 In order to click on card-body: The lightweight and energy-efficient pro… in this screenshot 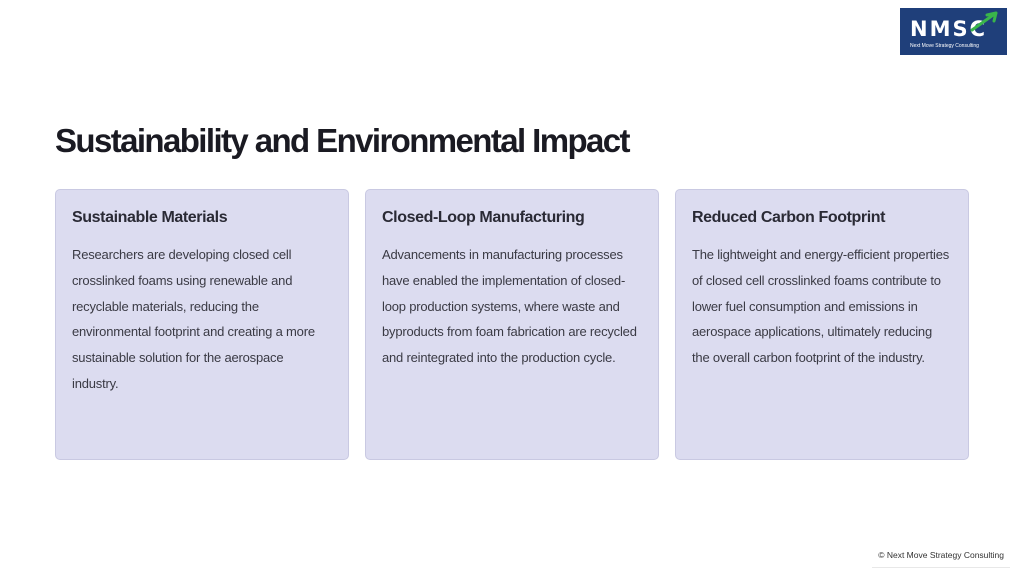, I will do `click(821, 306)`.